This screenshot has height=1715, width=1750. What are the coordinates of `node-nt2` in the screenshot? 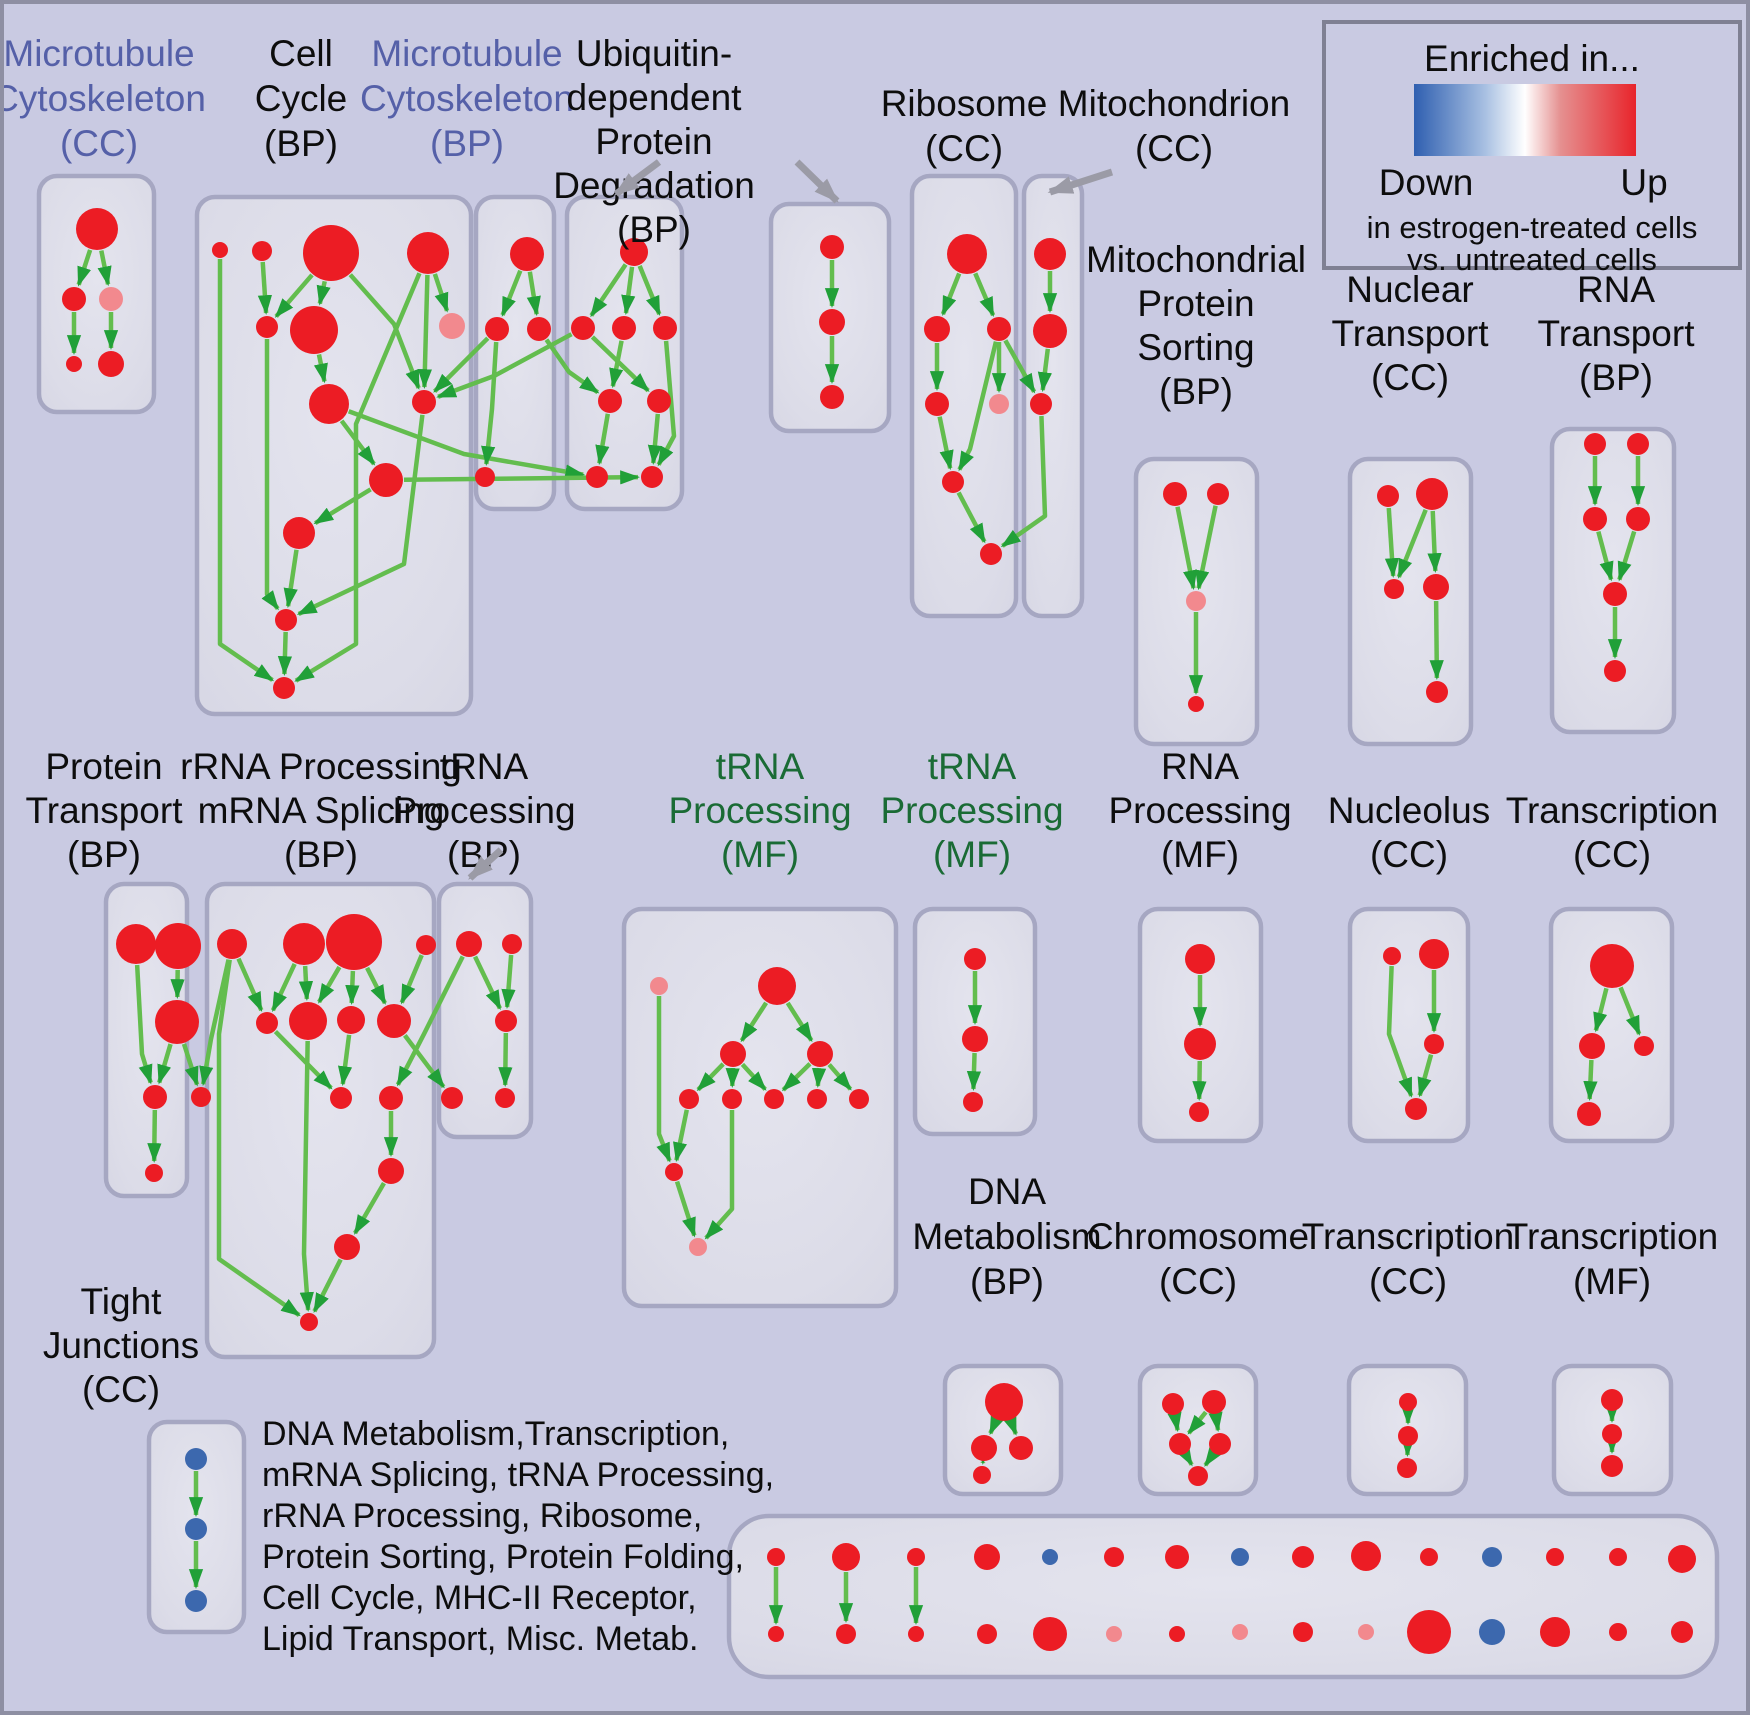 It's located at (1432, 494).